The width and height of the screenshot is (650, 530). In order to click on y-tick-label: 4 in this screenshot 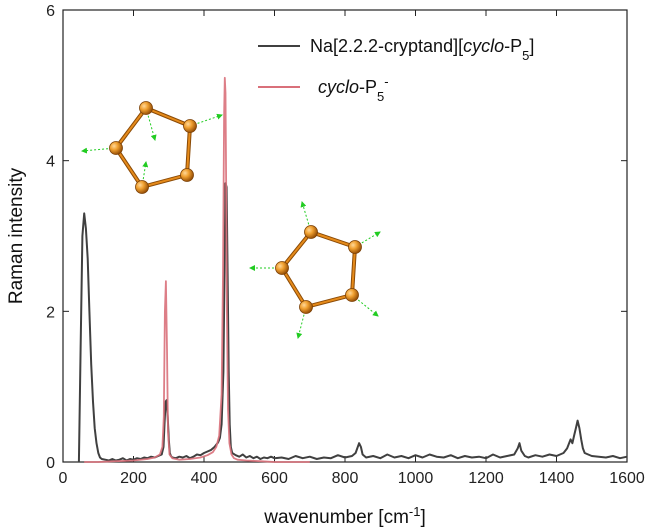, I will do `click(50, 162)`.